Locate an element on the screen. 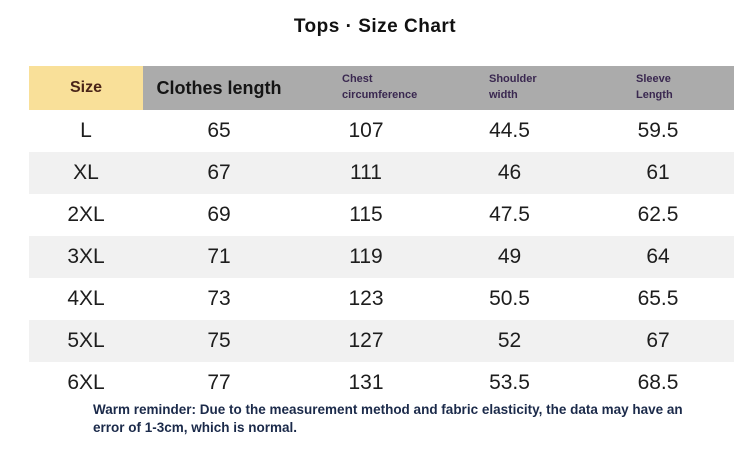 The width and height of the screenshot is (750, 450). cell-chest-circumference: 123 is located at coordinates (366, 298).